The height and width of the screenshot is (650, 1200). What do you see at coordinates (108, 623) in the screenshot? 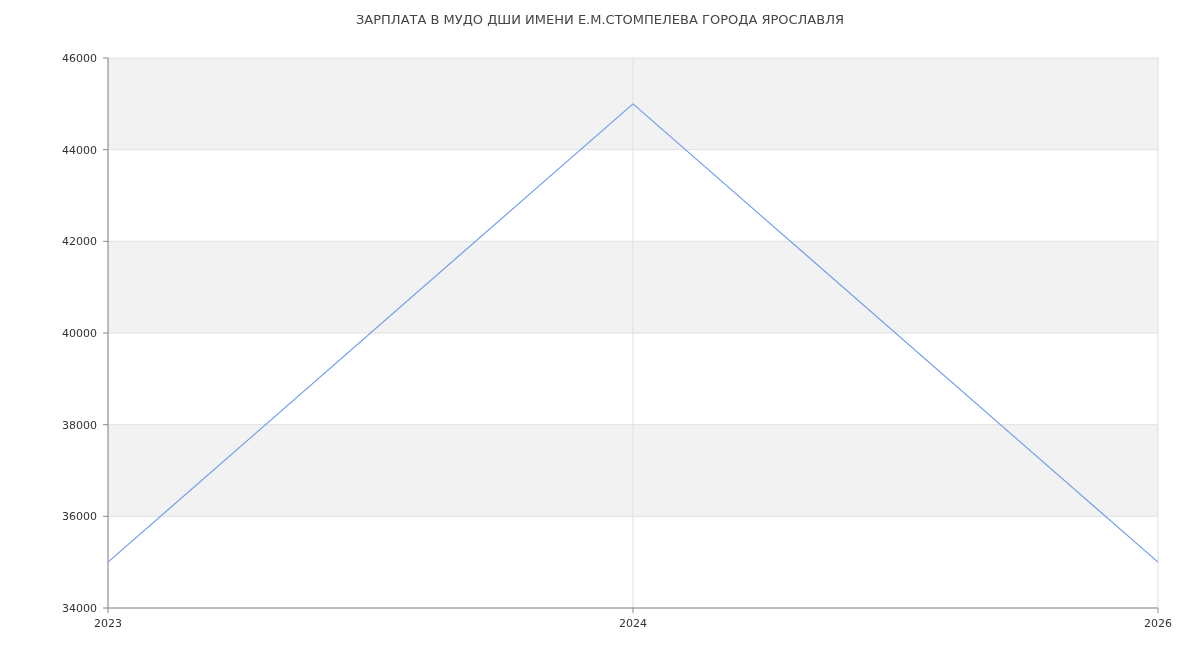
I see `x-tick-label: 2023` at bounding box center [108, 623].